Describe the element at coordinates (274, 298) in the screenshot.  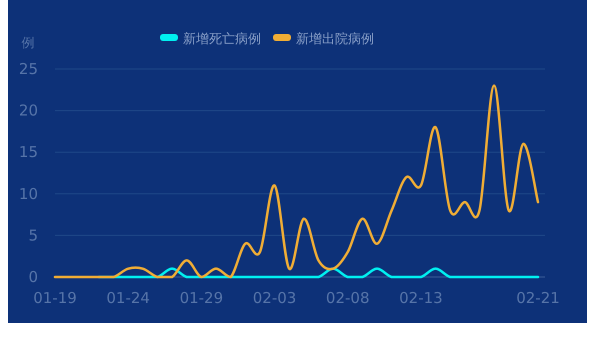
I see `x-tick-label: 02-03` at that location.